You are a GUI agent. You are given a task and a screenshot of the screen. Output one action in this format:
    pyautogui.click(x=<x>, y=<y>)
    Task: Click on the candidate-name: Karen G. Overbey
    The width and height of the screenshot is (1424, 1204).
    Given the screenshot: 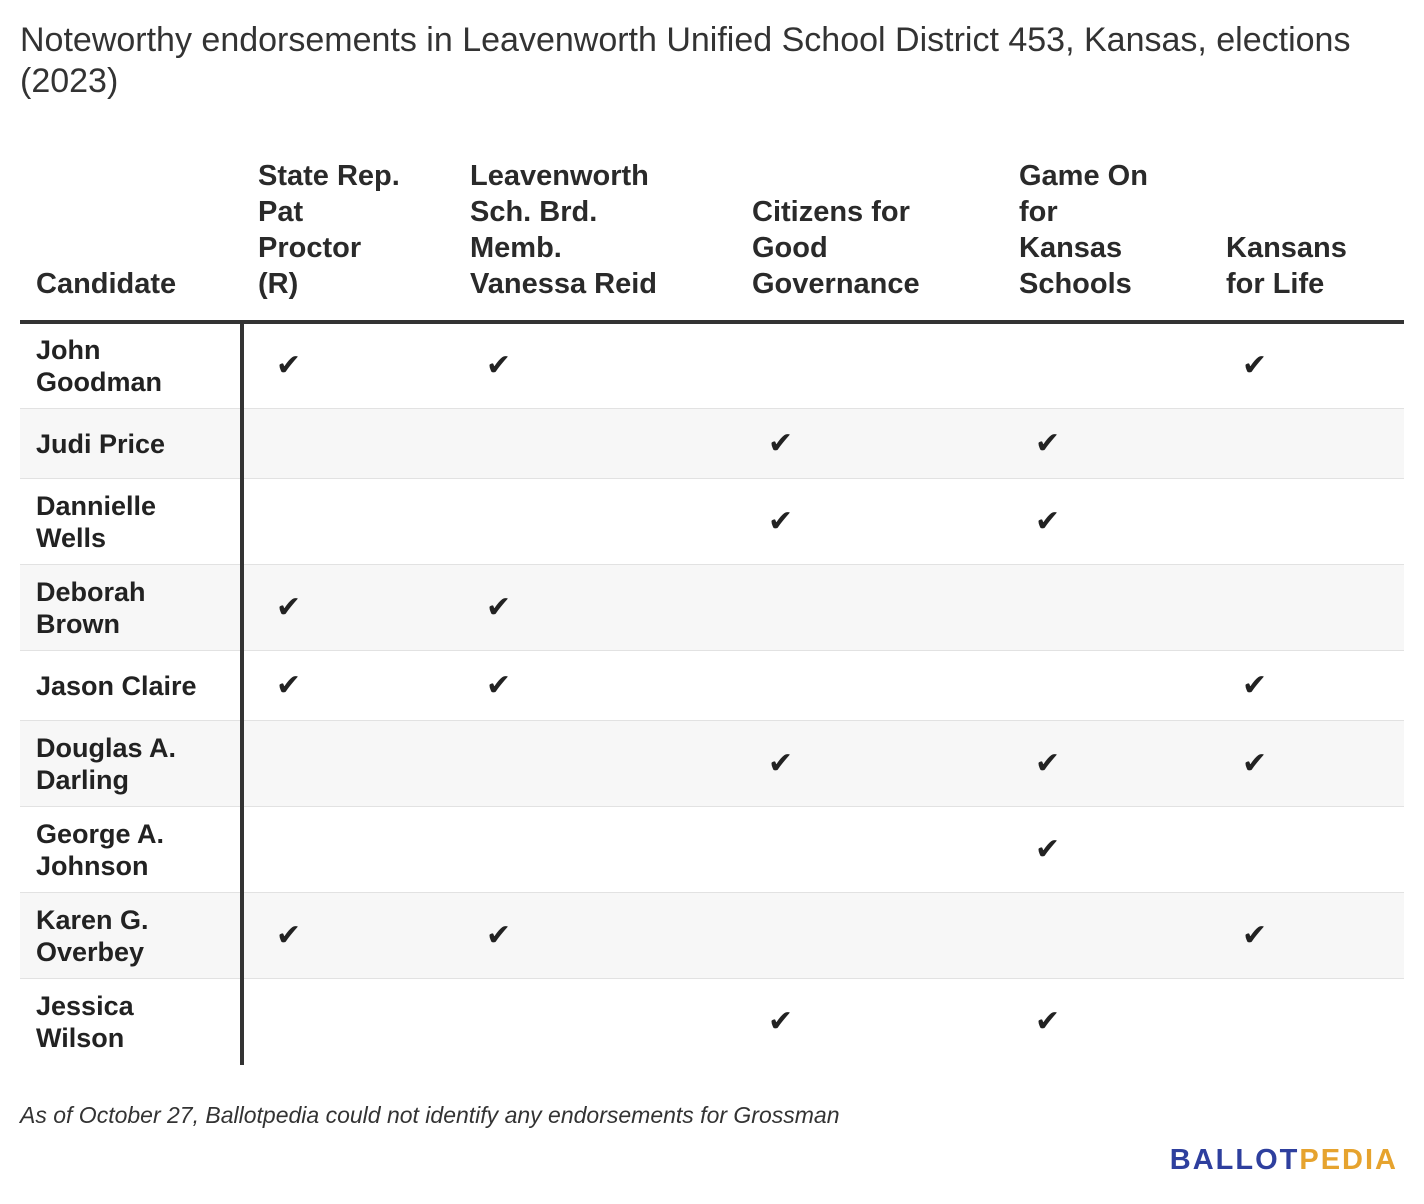 What is the action you would take?
    pyautogui.click(x=132, y=935)
    